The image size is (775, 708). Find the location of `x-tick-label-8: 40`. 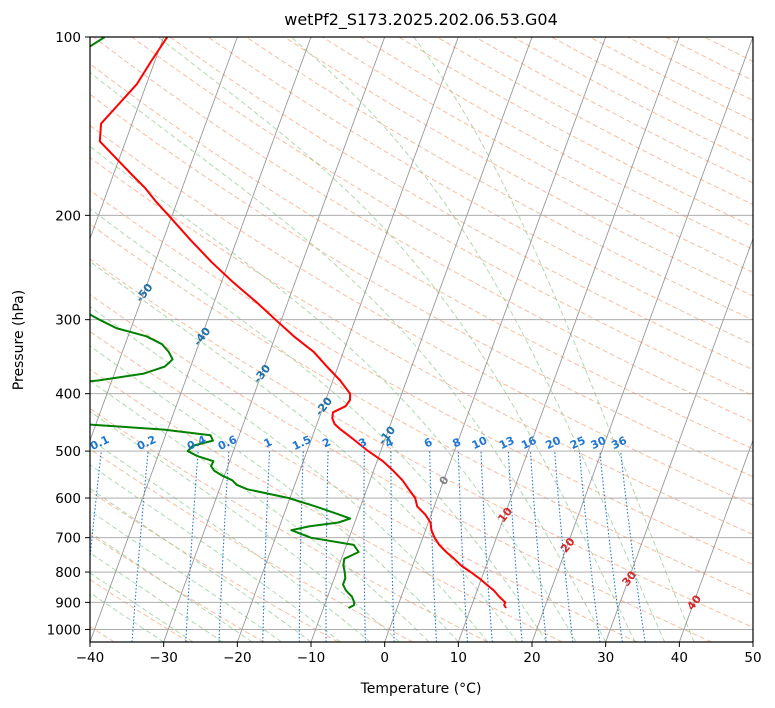

x-tick-label-8: 40 is located at coordinates (679, 658).